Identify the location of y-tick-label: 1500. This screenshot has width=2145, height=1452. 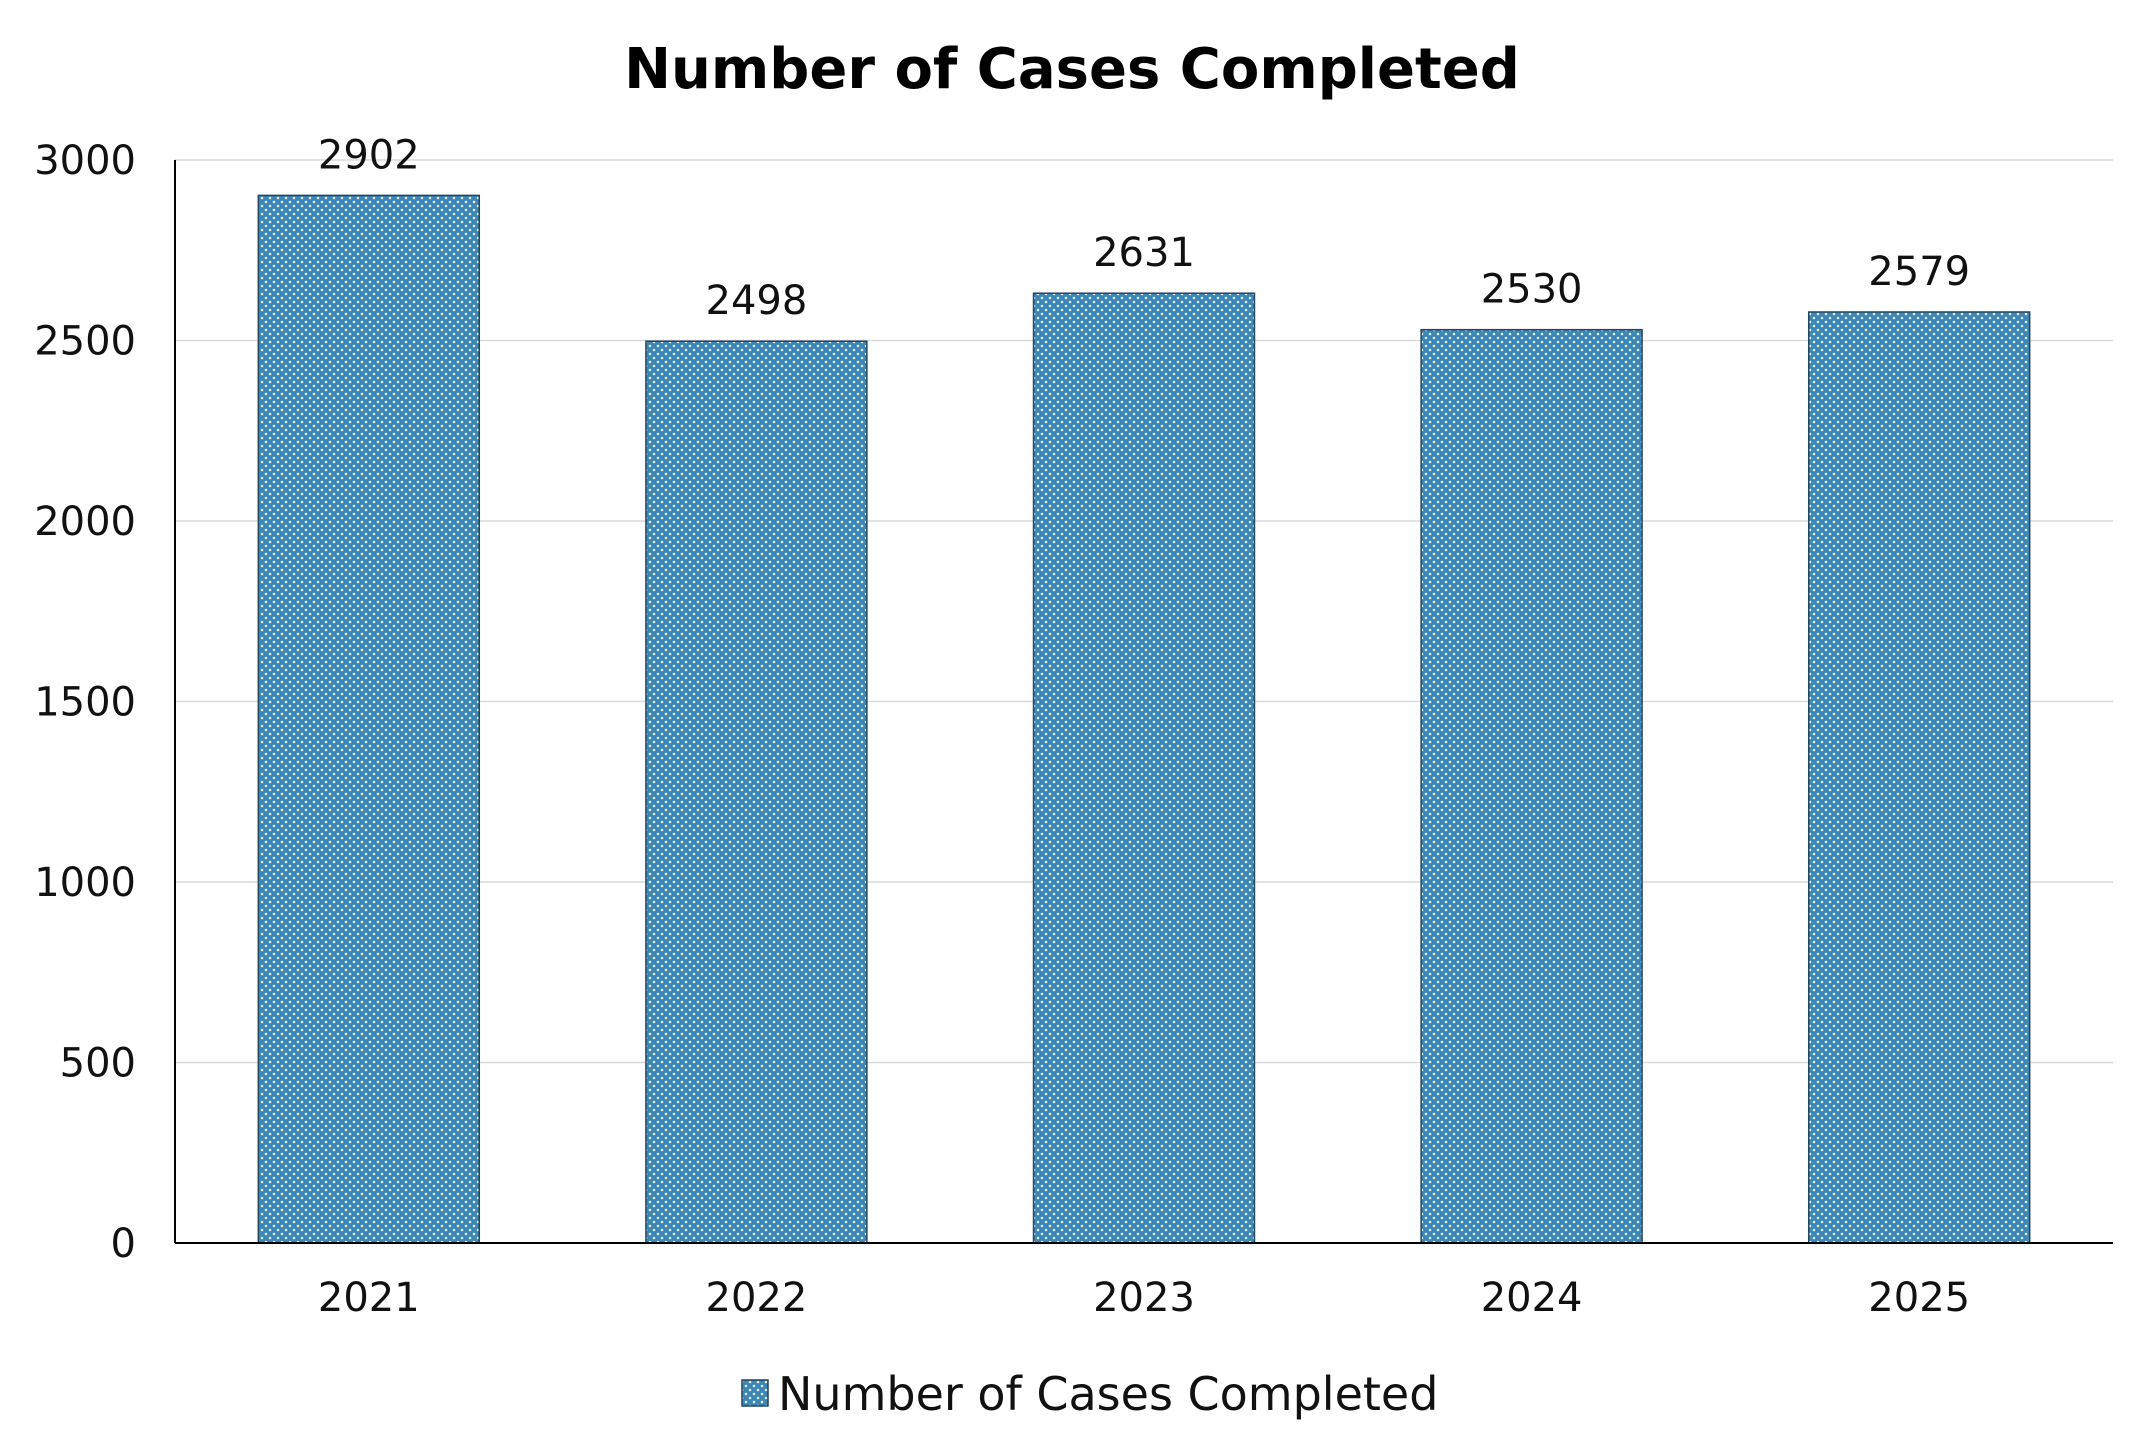
(85, 703).